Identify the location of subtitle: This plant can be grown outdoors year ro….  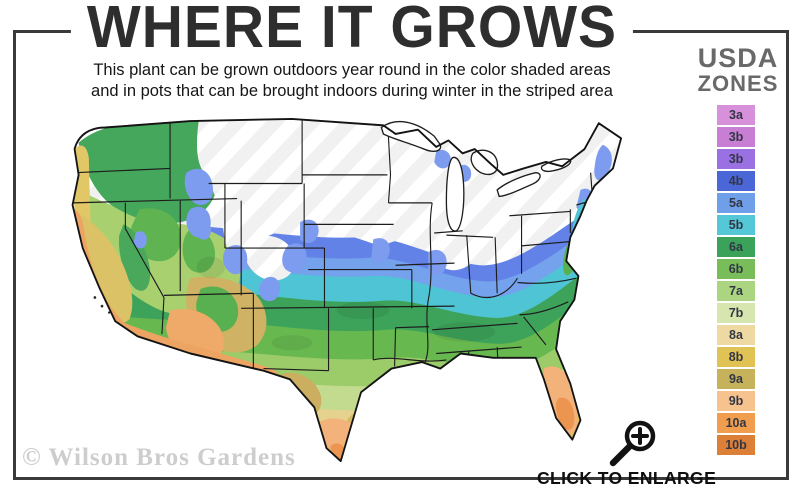
(352, 81).